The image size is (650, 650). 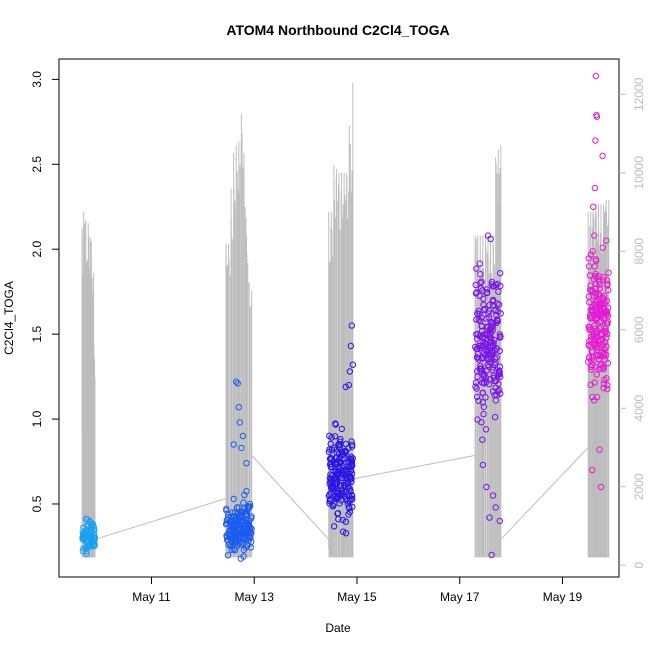 What do you see at coordinates (639, 251) in the screenshot?
I see `y2-tick-label: 8000` at bounding box center [639, 251].